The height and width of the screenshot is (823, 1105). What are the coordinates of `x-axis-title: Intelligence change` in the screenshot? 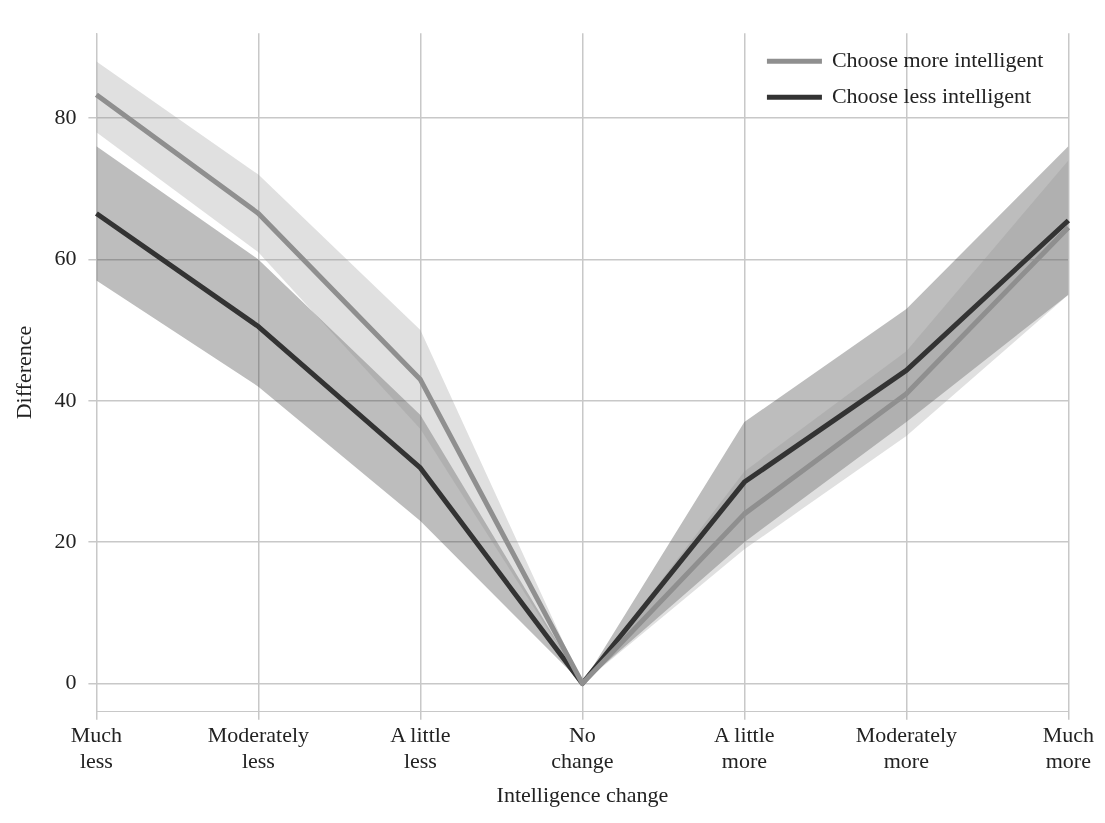 It's located at (582, 794).